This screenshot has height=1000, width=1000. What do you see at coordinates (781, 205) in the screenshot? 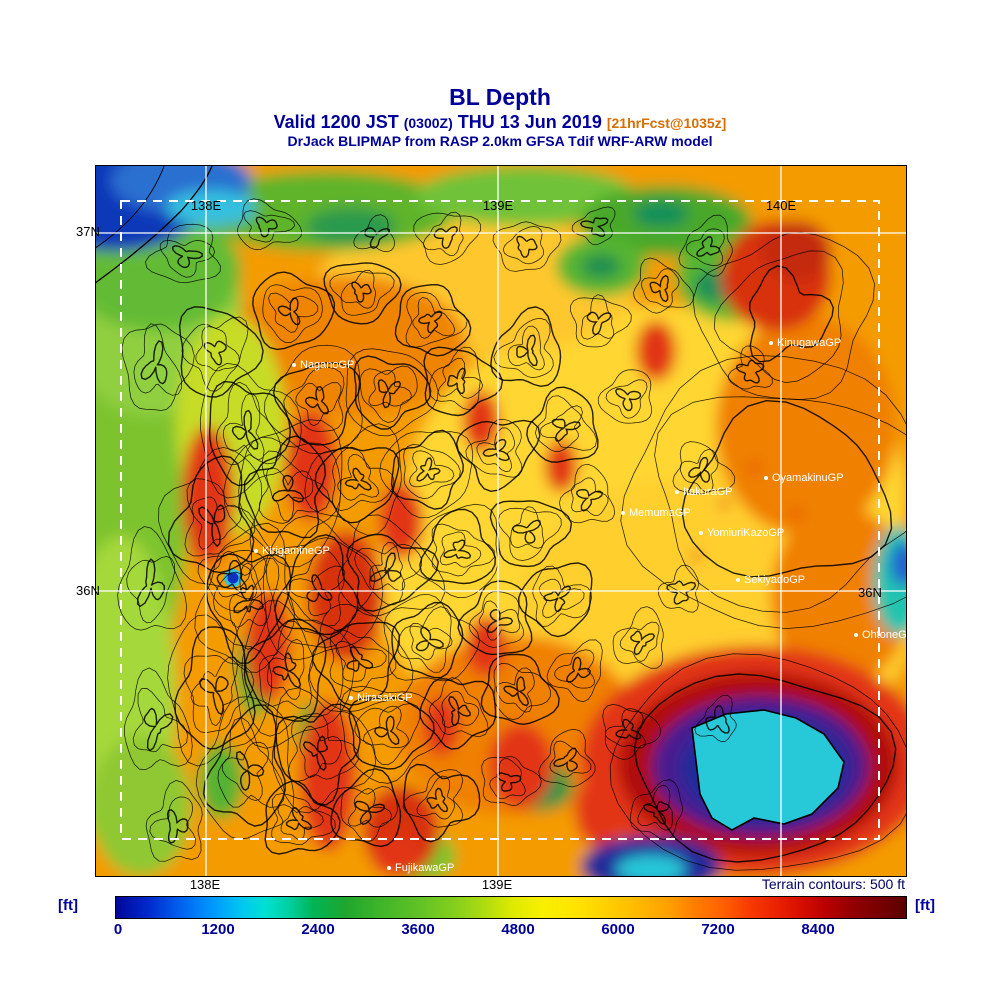
I see `lon-label-top-140e: 140E` at bounding box center [781, 205].